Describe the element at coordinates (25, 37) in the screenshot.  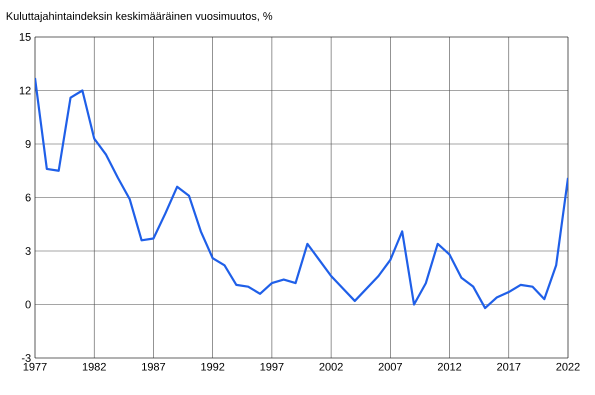
I see `y-tick-label: 15` at that location.